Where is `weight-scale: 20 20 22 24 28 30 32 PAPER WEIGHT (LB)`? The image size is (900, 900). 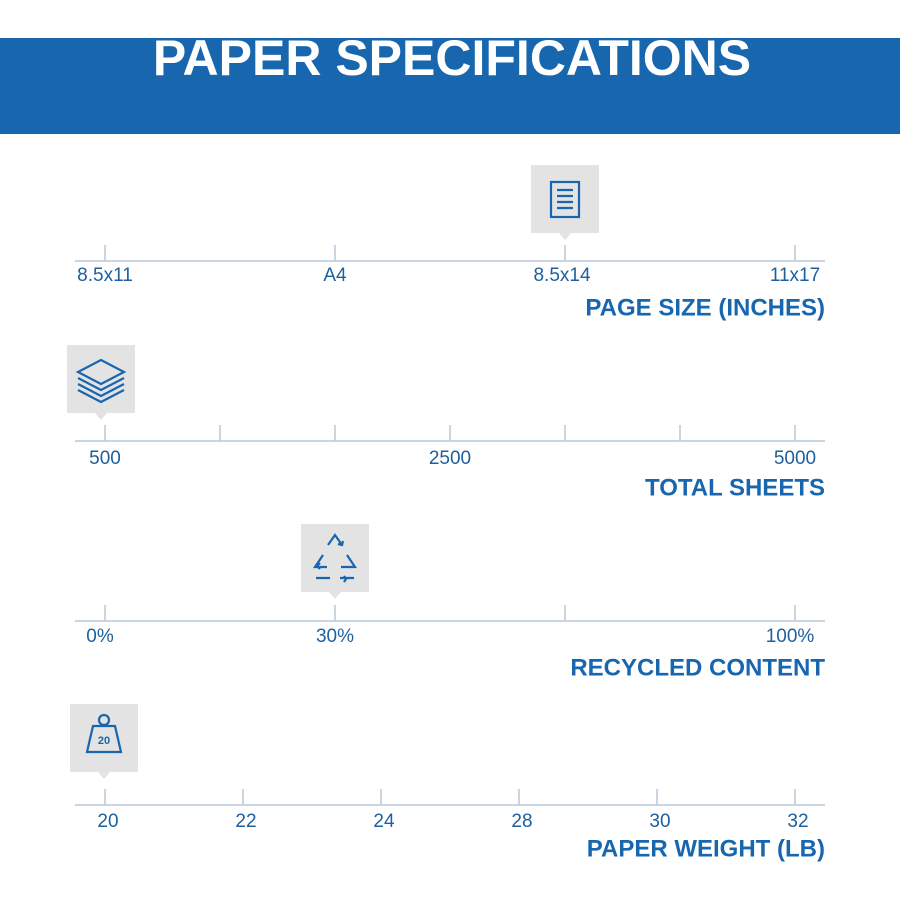 weight-scale: 20 20 22 24 28 30 32 PAPER WEIGHT (LB) is located at coordinates (447, 783).